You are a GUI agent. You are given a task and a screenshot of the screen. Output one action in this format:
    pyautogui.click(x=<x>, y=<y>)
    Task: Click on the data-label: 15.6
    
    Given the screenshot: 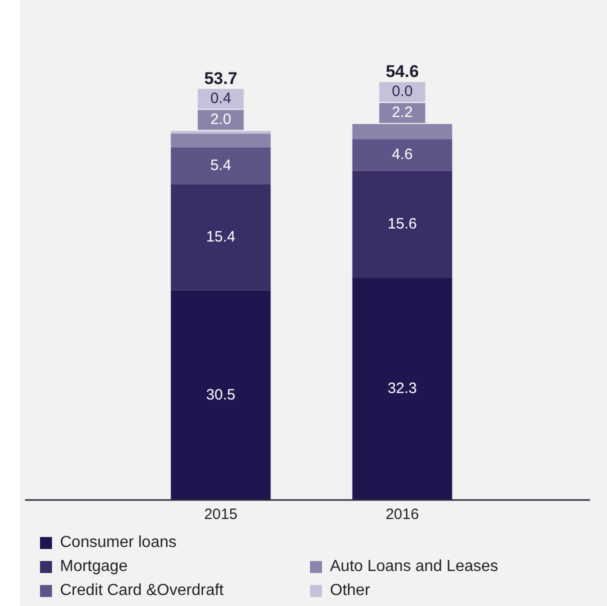 What is the action you would take?
    pyautogui.click(x=402, y=224)
    